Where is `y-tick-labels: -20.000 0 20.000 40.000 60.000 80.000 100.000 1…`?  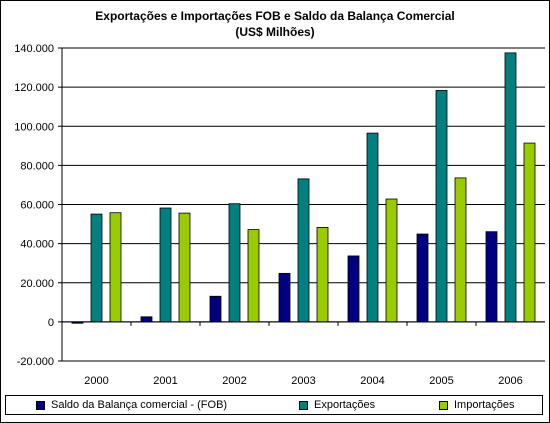
y-tick-labels: -20.000 0 20.000 40.000 60.000 80.000 100.000 1… is located at coordinates (34, 205).